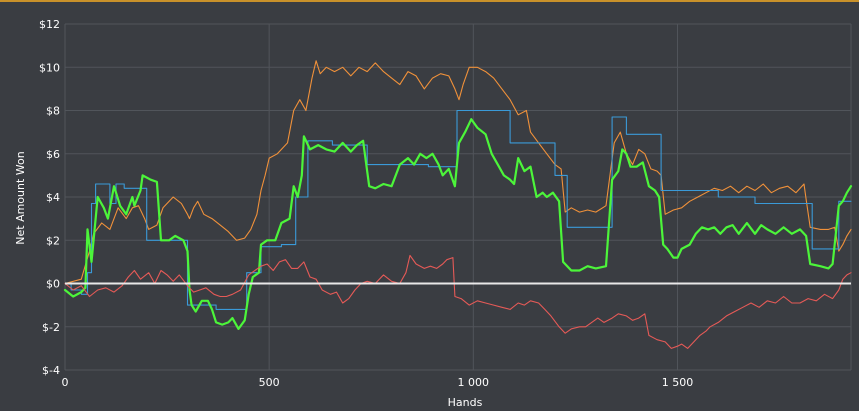 The image size is (859, 411). I want to click on y-tick-label: $12, so click(49, 24).